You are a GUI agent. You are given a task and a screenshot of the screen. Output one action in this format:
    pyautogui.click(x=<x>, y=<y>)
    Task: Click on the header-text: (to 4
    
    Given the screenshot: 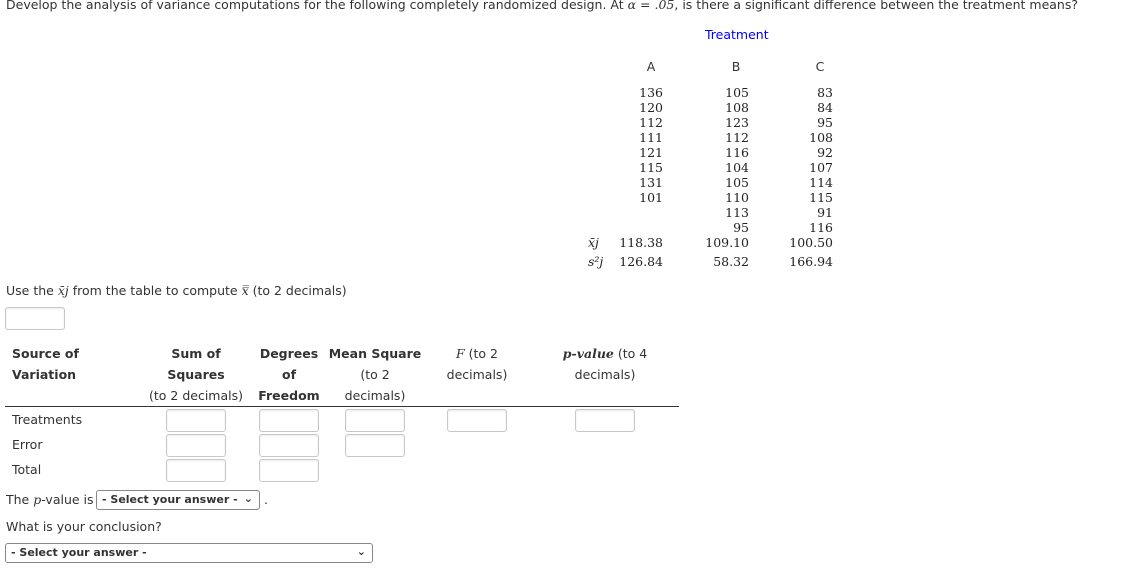 What is the action you would take?
    pyautogui.click(x=630, y=353)
    